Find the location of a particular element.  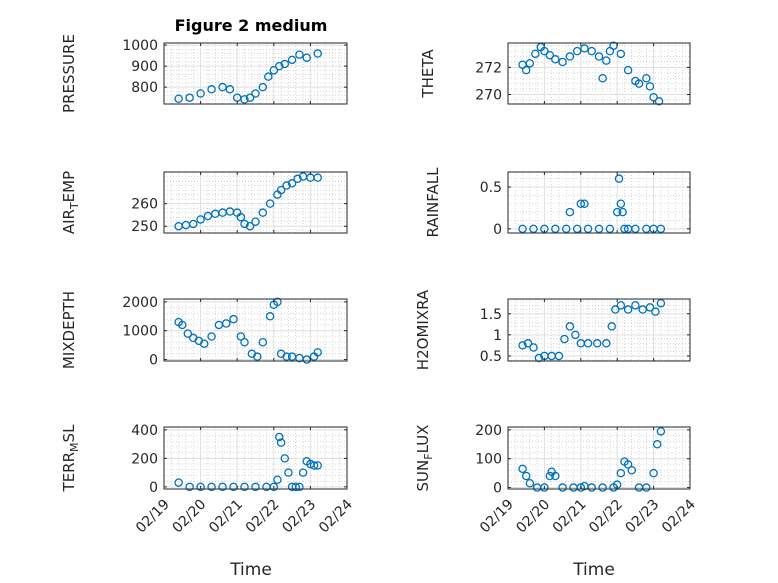

y-tick-label: 272 is located at coordinates (488, 68).